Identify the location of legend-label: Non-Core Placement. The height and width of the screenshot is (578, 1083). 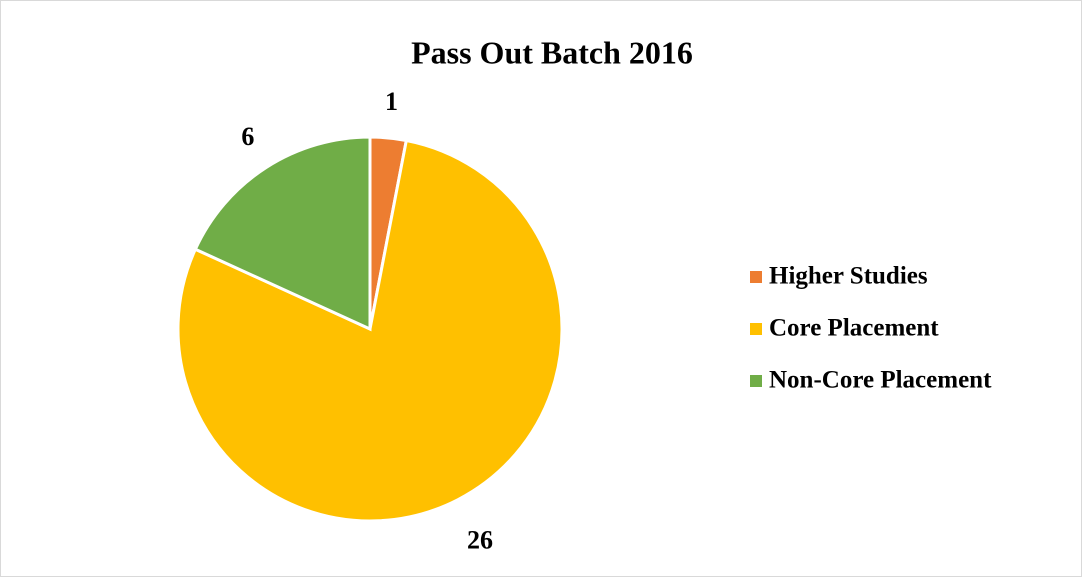
(880, 380).